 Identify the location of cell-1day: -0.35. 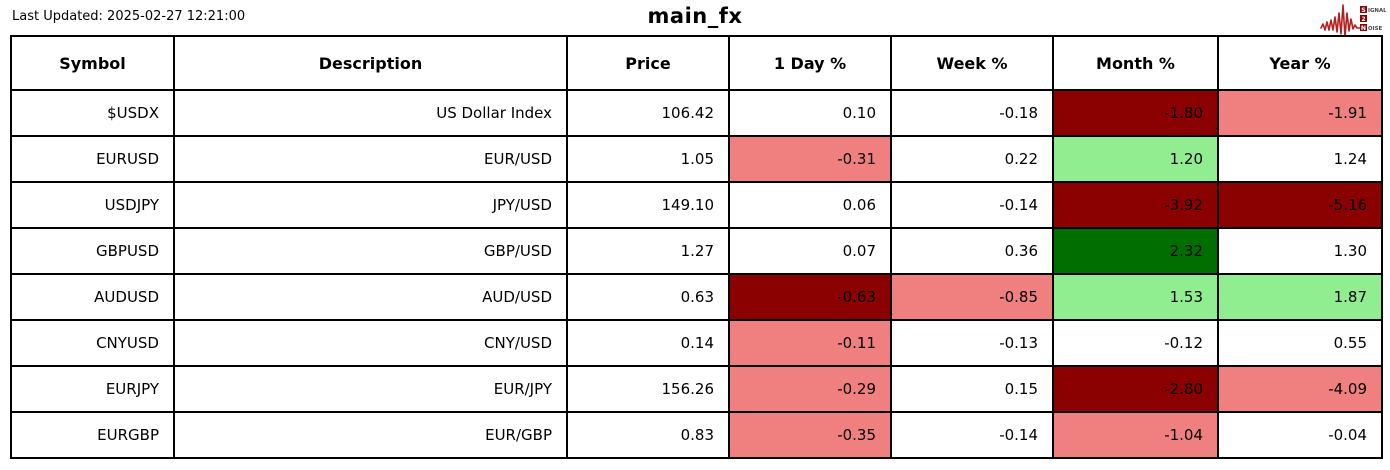
(810, 435).